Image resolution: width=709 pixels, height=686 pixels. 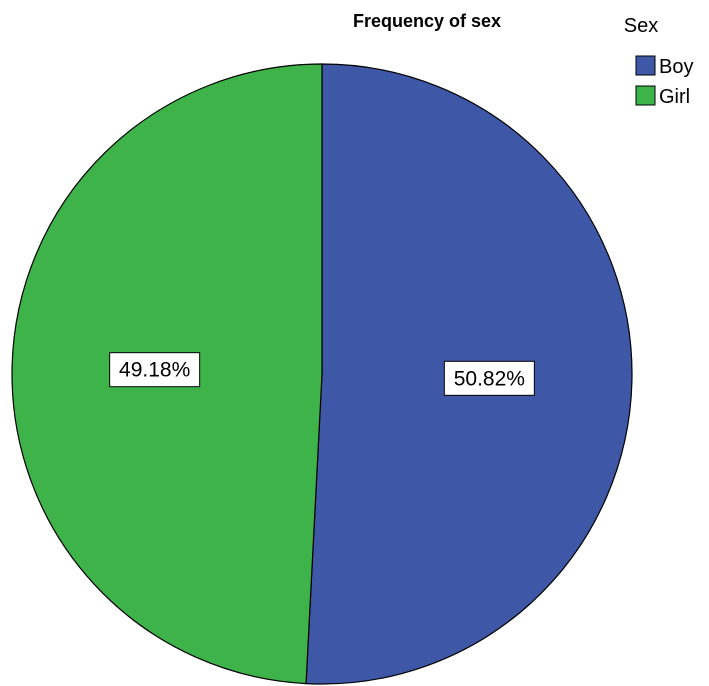 I want to click on legend-label: Boy, so click(x=676, y=67).